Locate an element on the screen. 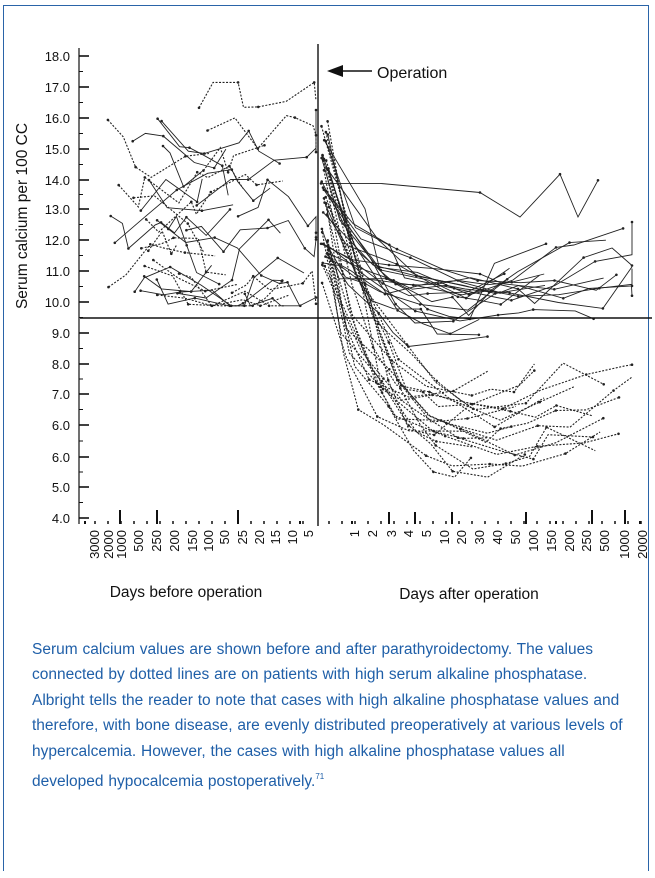 Image resolution: width=655 pixels, height=878 pixels. x-tick-label: 10 is located at coordinates (292, 537).